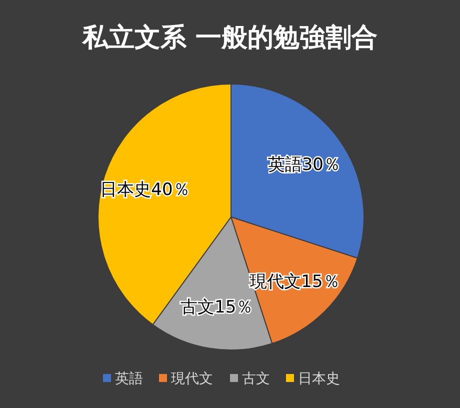 This screenshot has width=460, height=408. Describe the element at coordinates (192, 379) in the screenshot. I see `legend-label: 現代文` at that location.